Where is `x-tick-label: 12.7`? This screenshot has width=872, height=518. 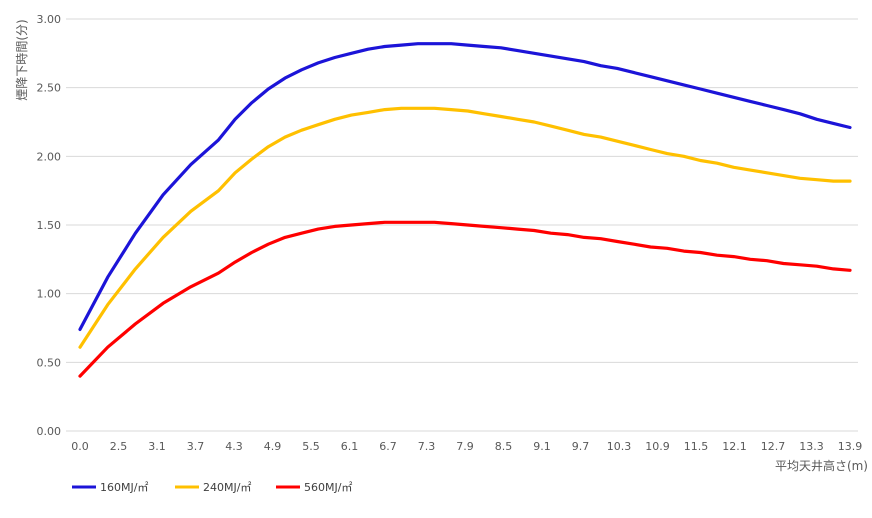
x-tick-label: 12.7 is located at coordinates (773, 446).